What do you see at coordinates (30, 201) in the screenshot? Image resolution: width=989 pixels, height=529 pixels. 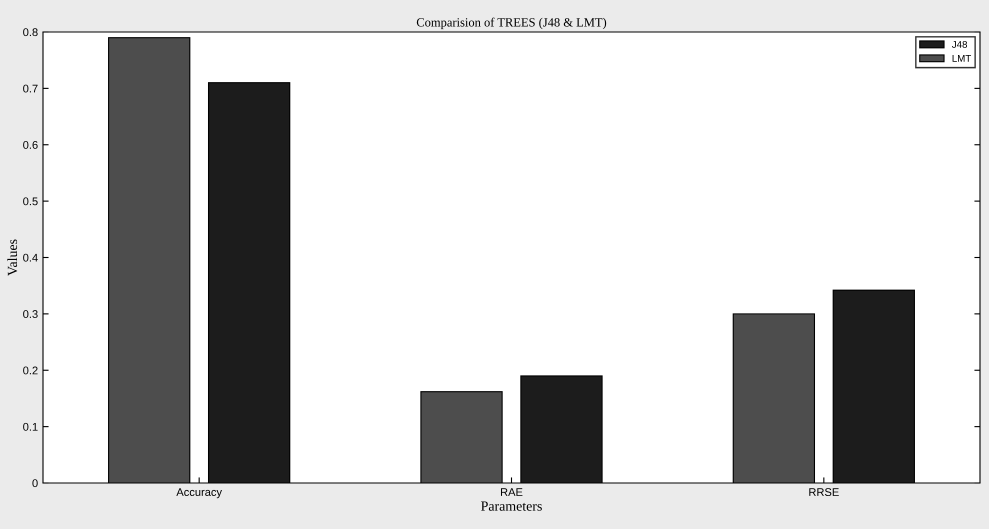 I see `y-tick-label: 0.5` at bounding box center [30, 201].